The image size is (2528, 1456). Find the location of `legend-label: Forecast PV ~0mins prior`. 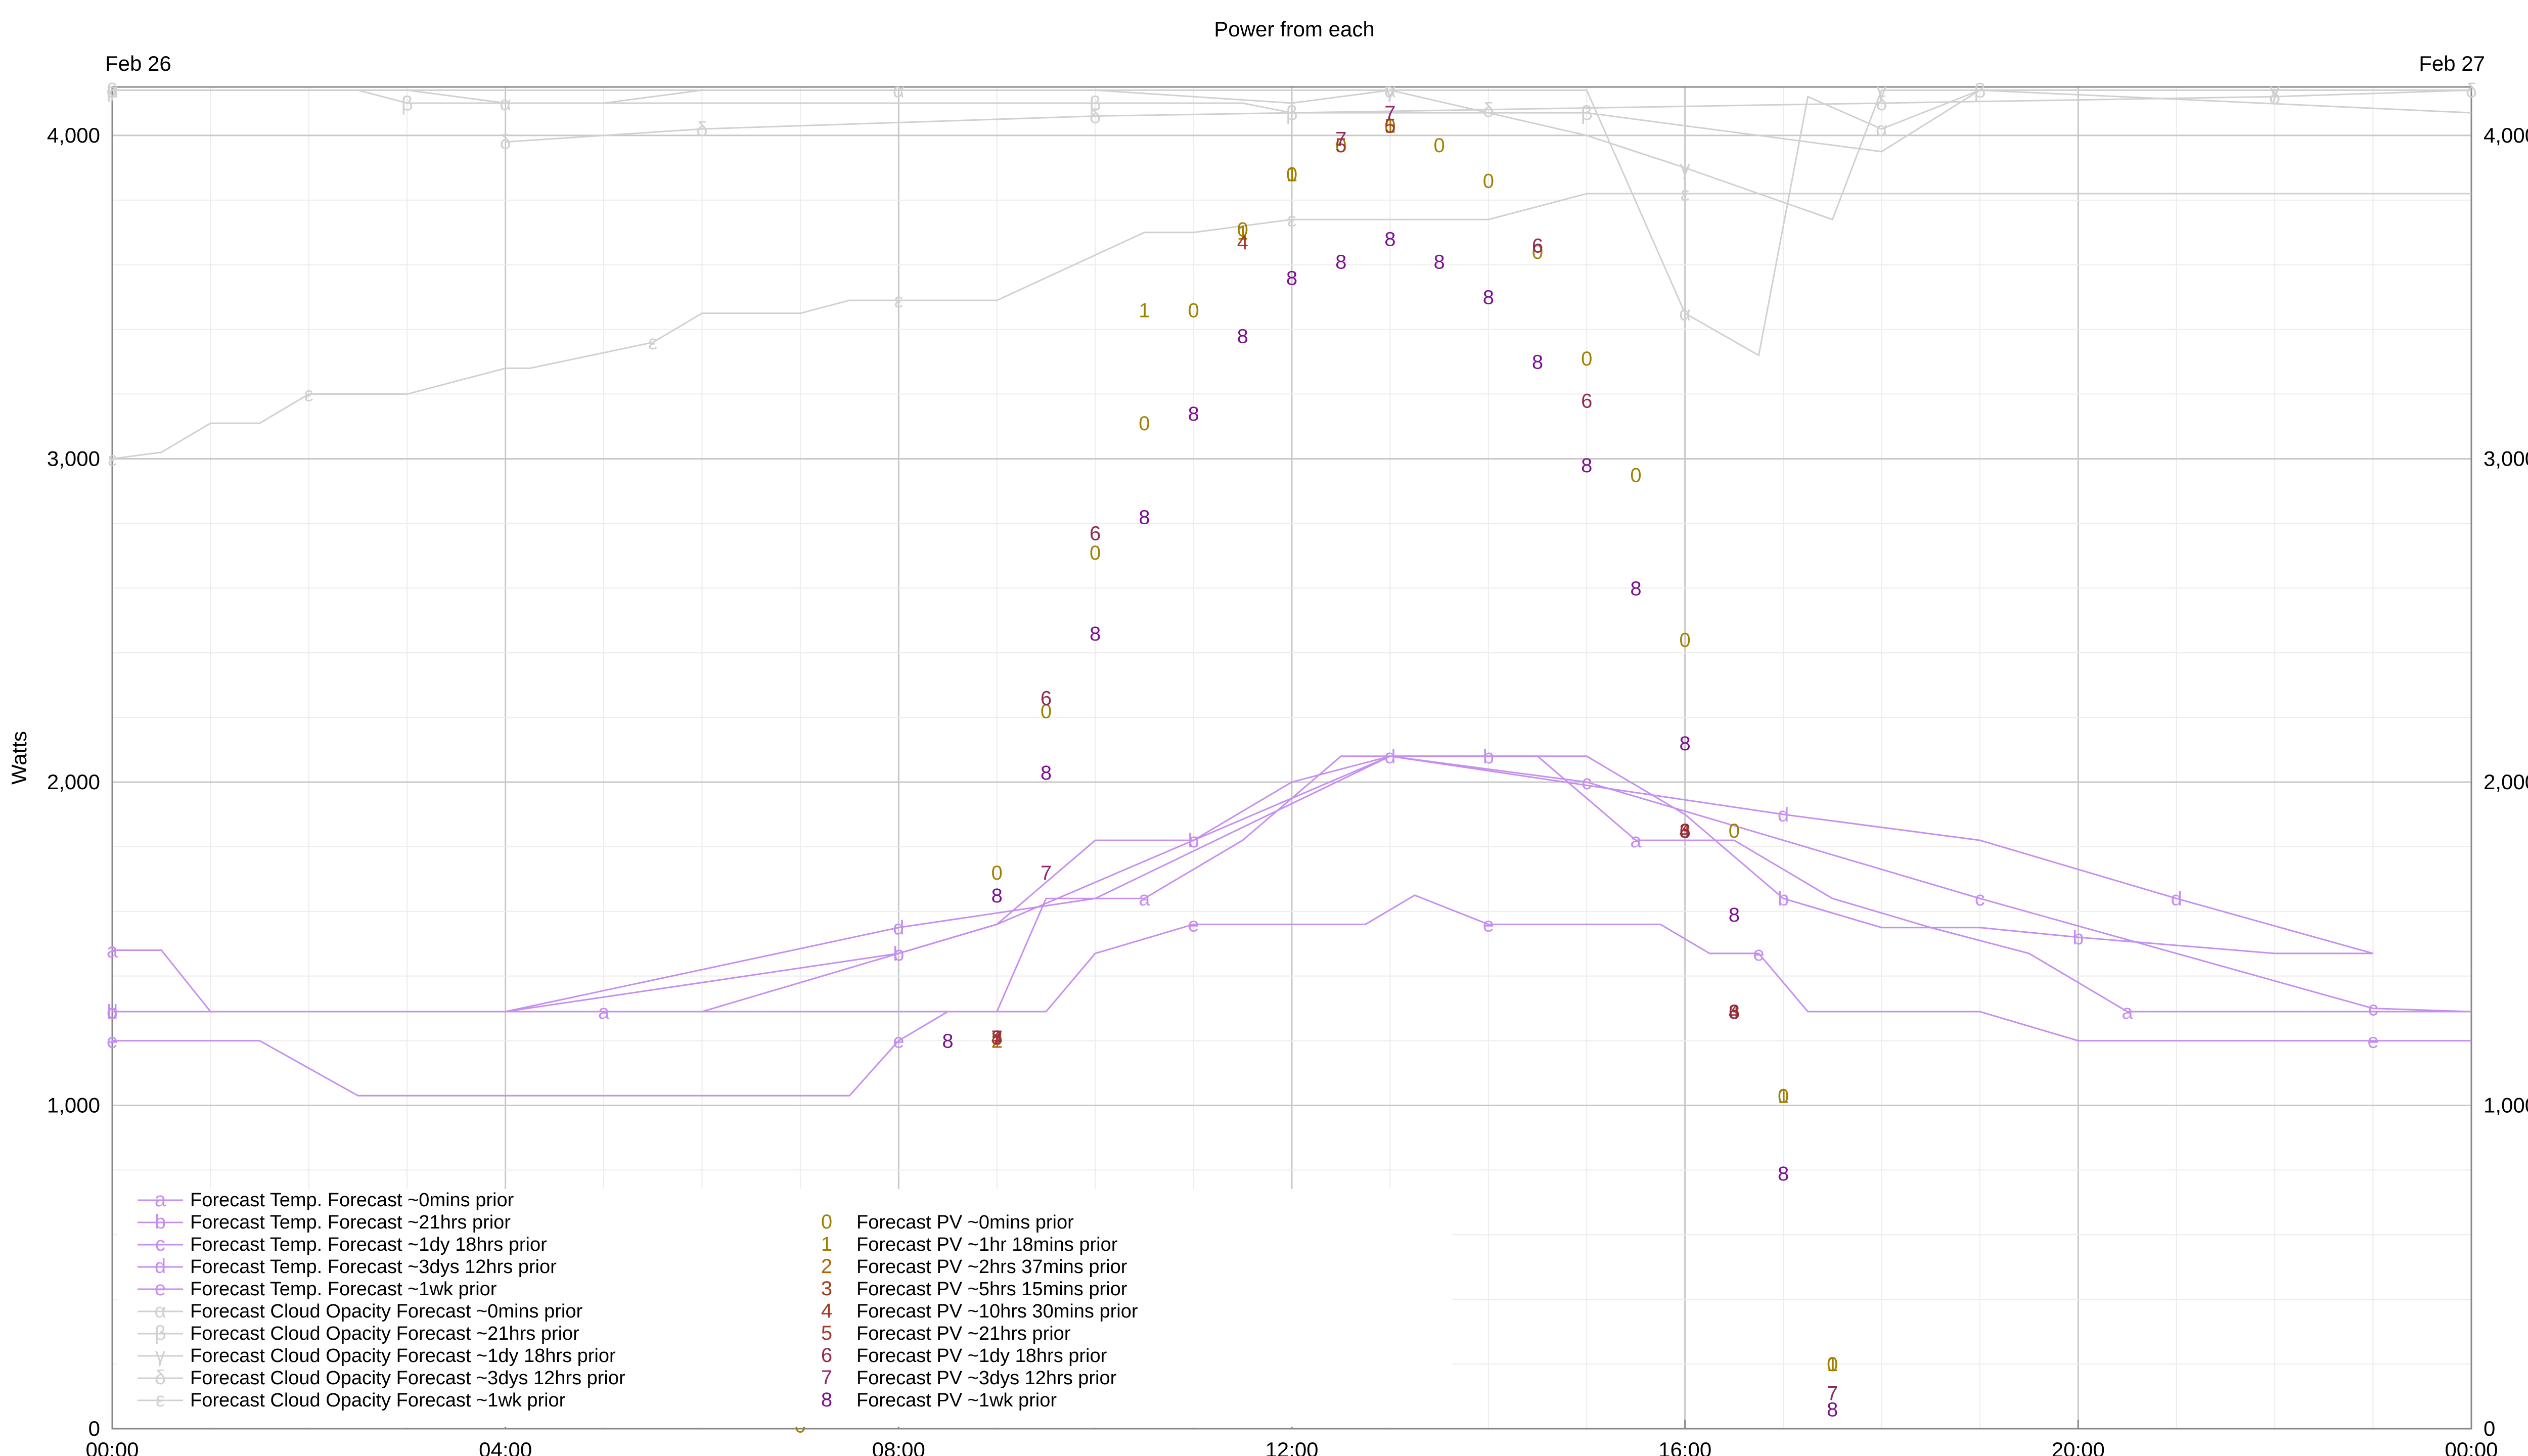

legend-label: Forecast PV ~0mins prior is located at coordinates (965, 1222).